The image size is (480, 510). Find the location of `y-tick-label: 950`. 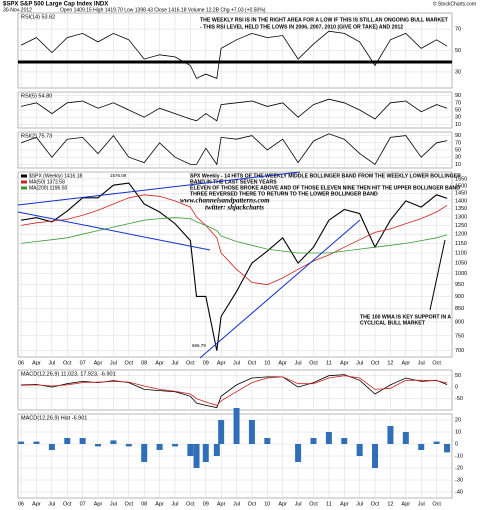

y-tick-label: 950 is located at coordinates (459, 285).